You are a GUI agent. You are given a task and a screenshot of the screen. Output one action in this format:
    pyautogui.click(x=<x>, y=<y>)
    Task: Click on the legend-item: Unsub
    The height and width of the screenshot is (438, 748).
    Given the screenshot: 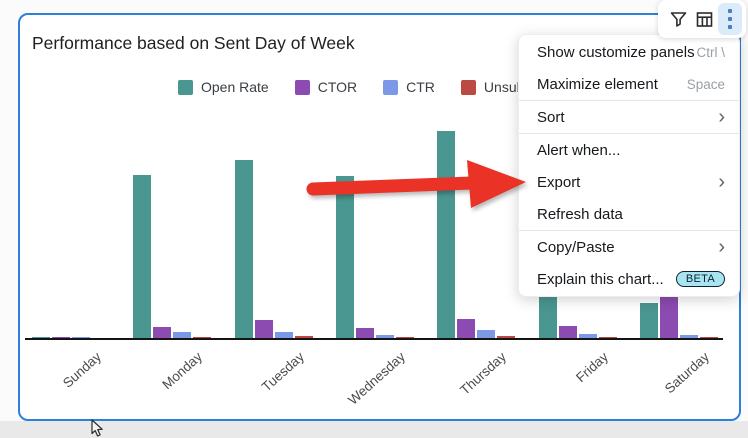 What is the action you would take?
    pyautogui.click(x=492, y=87)
    